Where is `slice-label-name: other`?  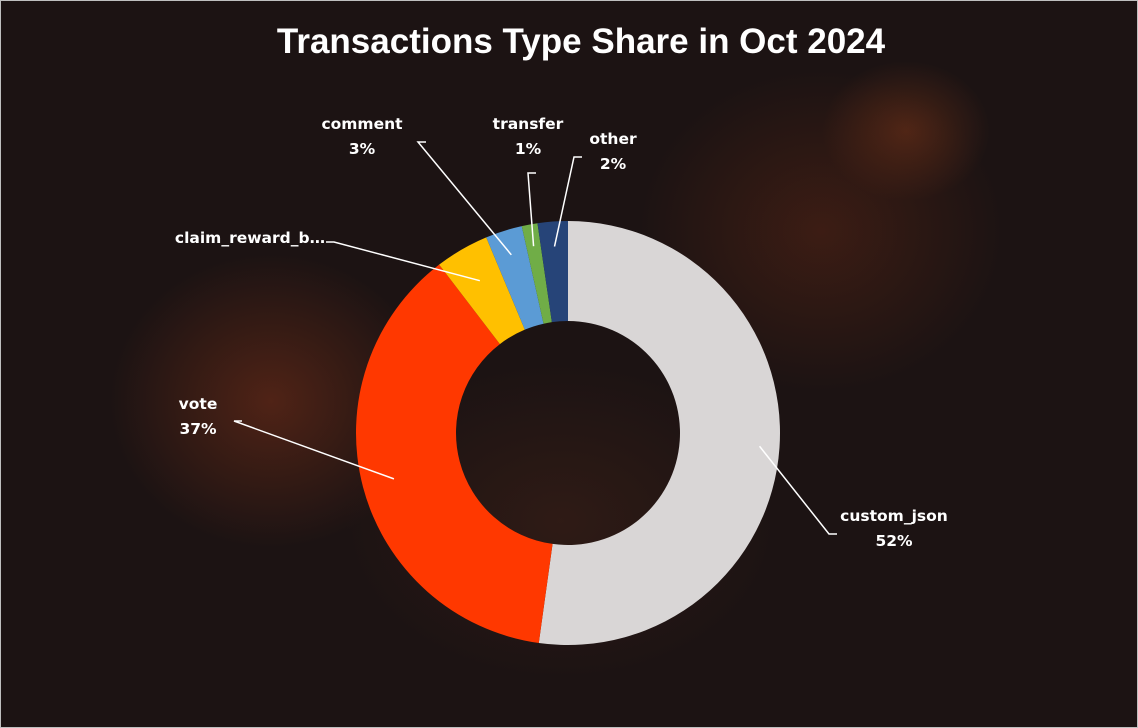 slice-label-name: other is located at coordinates (613, 139).